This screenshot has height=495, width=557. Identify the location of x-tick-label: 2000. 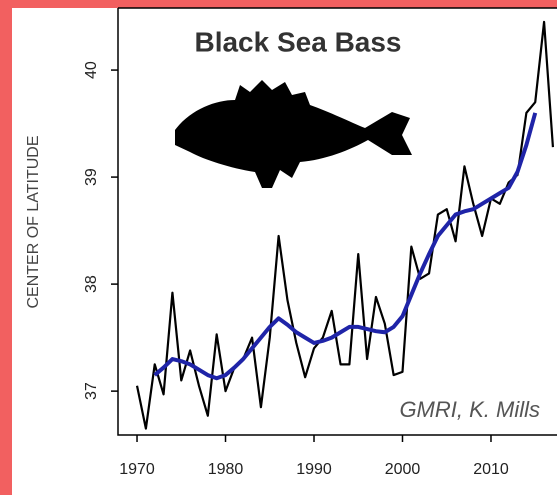
(403, 469).